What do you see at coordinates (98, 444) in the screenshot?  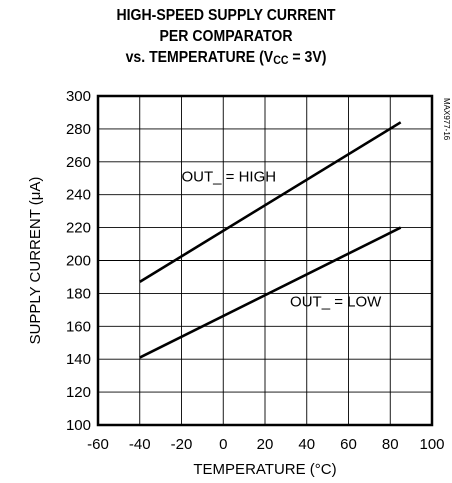 I see `x-tick-label: -60` at bounding box center [98, 444].